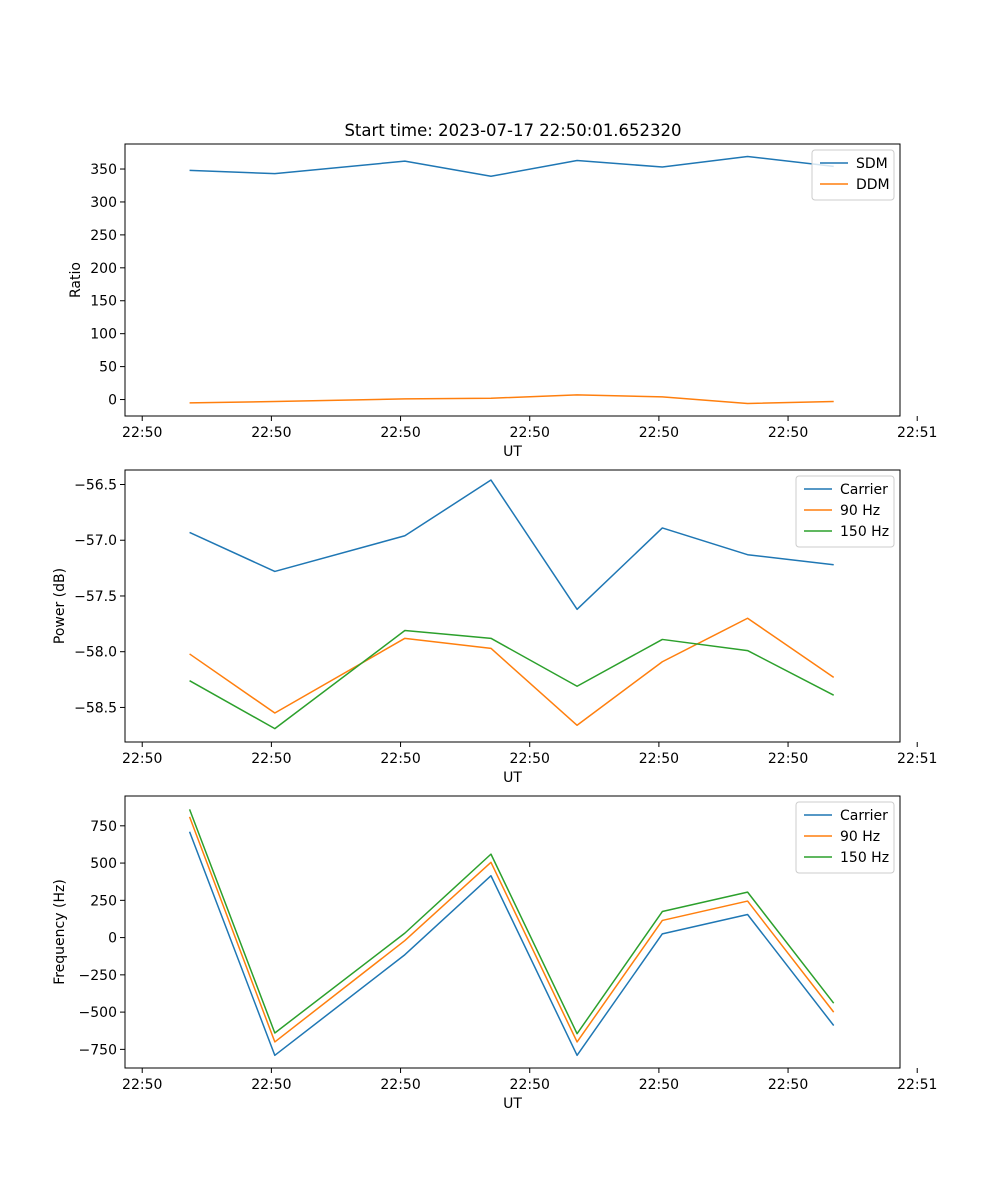 The width and height of the screenshot is (1000, 1200). I want to click on y-tick-label: −750, so click(98, 1050).